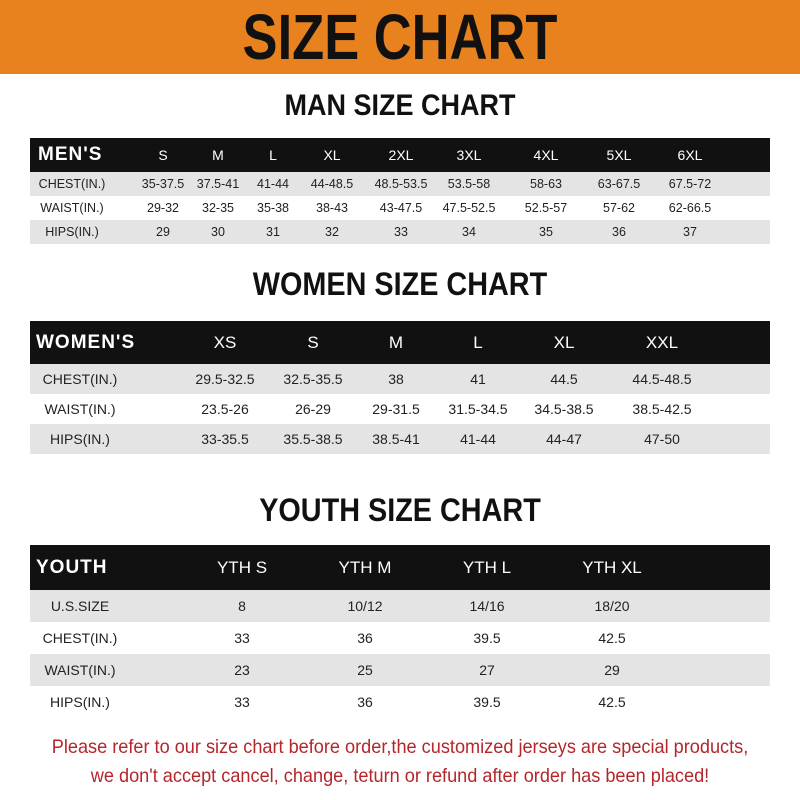 The width and height of the screenshot is (800, 800). I want to click on youth-header-row: YOUTH YTH S YTH M YTH L YTH XL, so click(400, 567).